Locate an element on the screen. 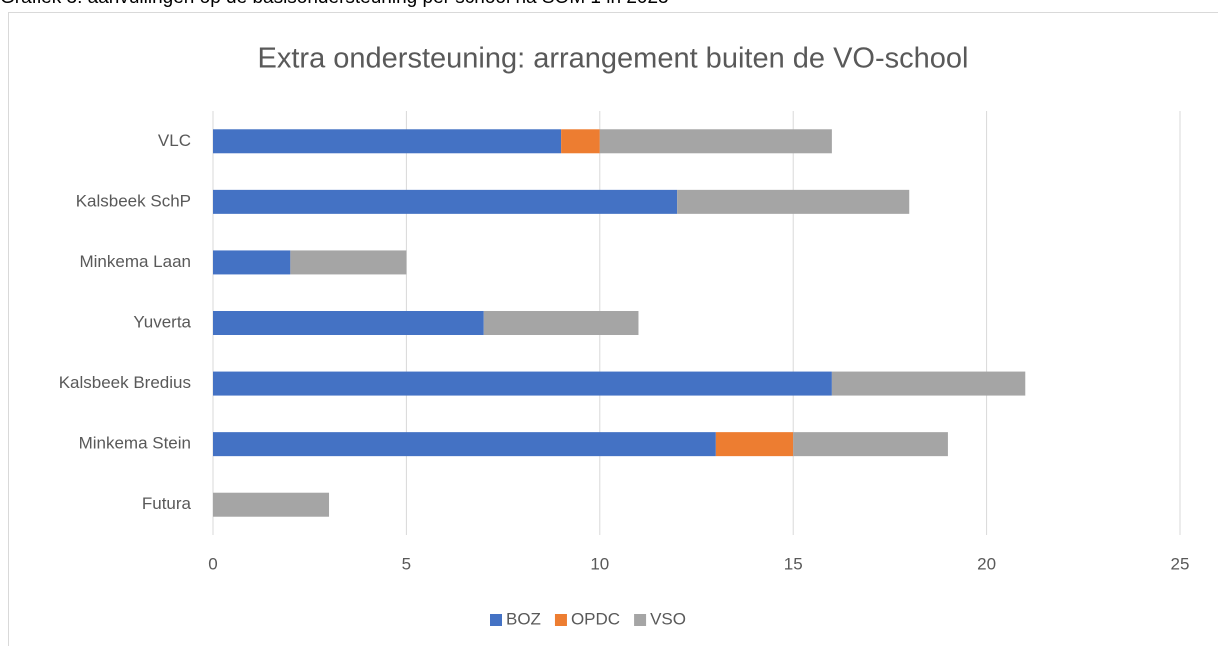  x-tick-label: 10 is located at coordinates (599, 563).